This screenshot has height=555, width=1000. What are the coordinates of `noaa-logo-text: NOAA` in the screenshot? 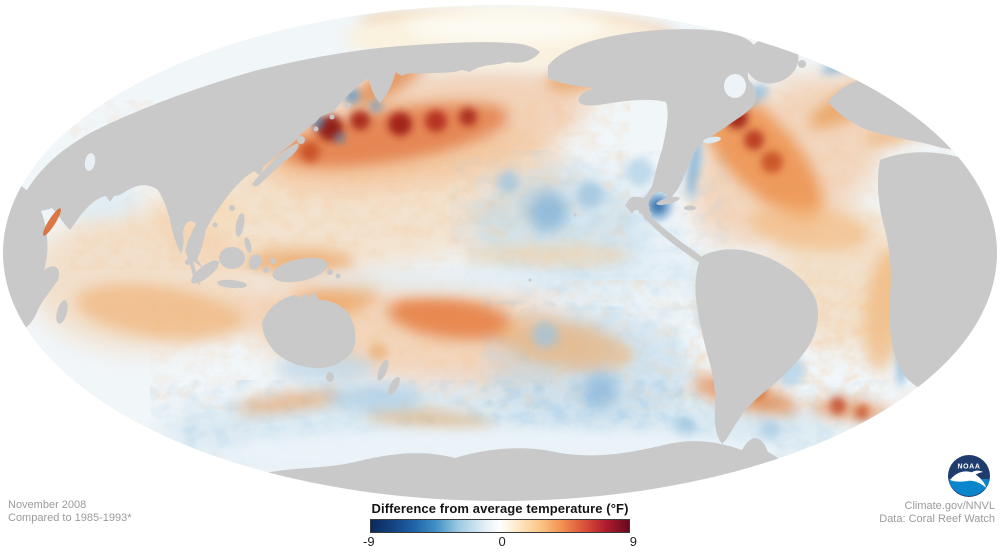 It's located at (968, 467).